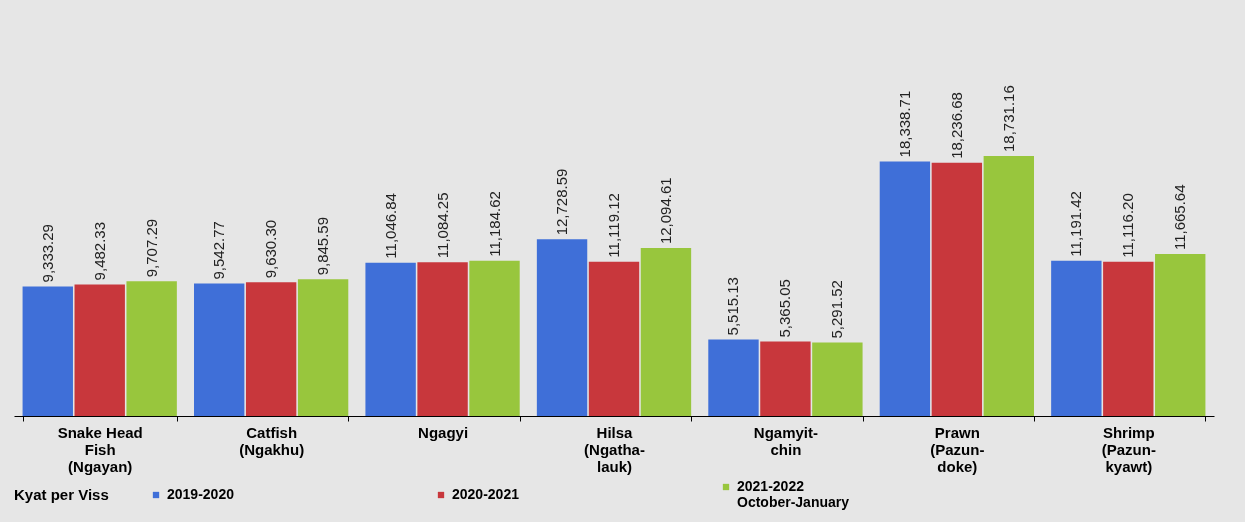  I want to click on data-label: 5,515.13, so click(733, 306).